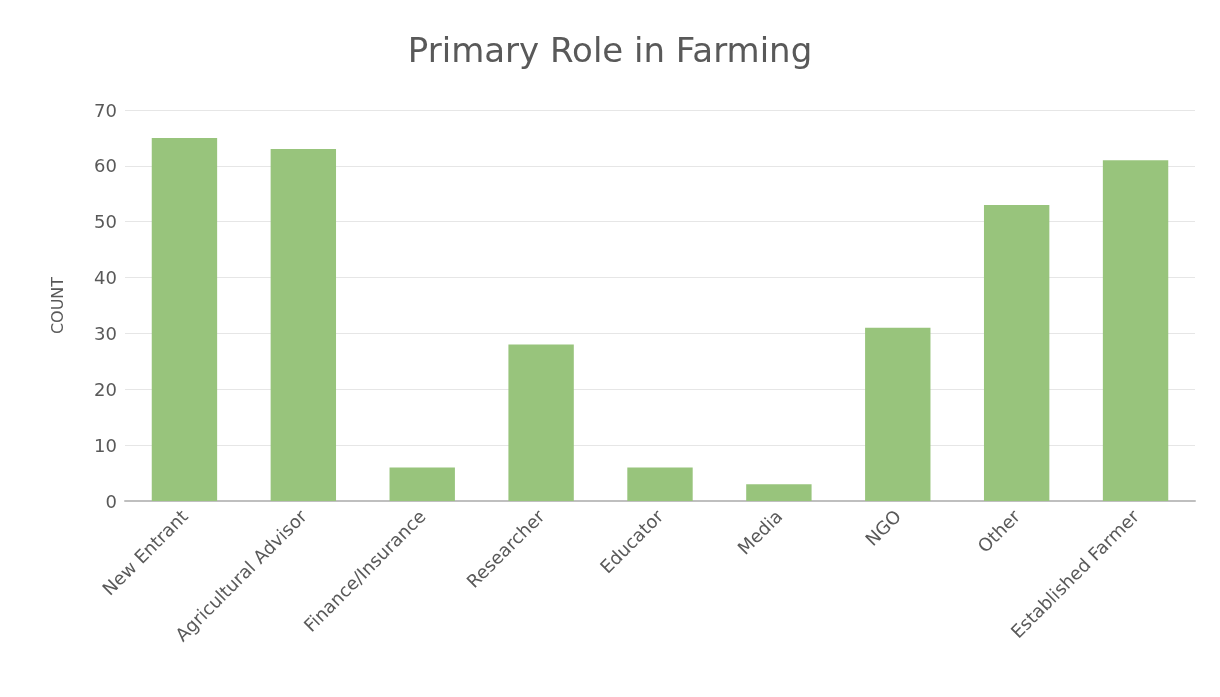  Describe the element at coordinates (105, 110) in the screenshot. I see `y-tick-label: 70` at that location.